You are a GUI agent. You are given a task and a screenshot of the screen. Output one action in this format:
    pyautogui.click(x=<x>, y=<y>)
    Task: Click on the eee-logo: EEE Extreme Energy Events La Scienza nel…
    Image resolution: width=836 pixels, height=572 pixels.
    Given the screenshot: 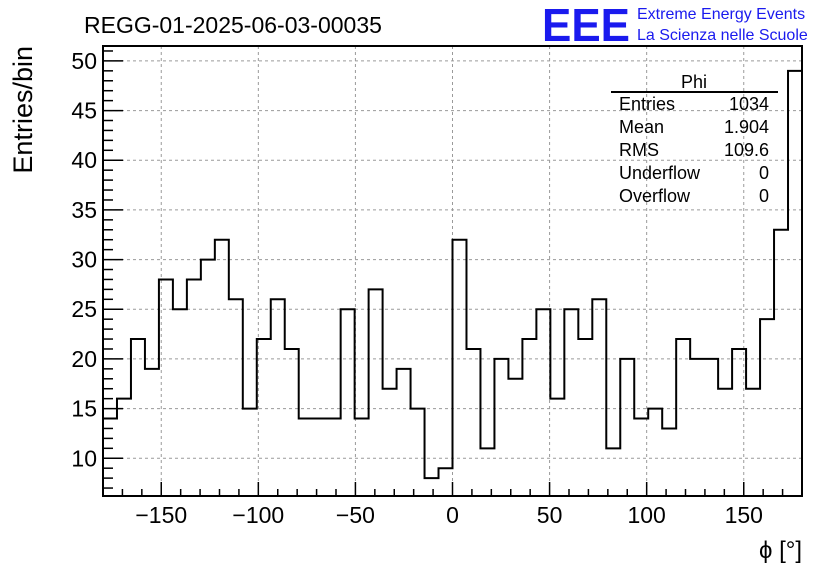 What is the action you would take?
    pyautogui.click(x=675, y=25)
    